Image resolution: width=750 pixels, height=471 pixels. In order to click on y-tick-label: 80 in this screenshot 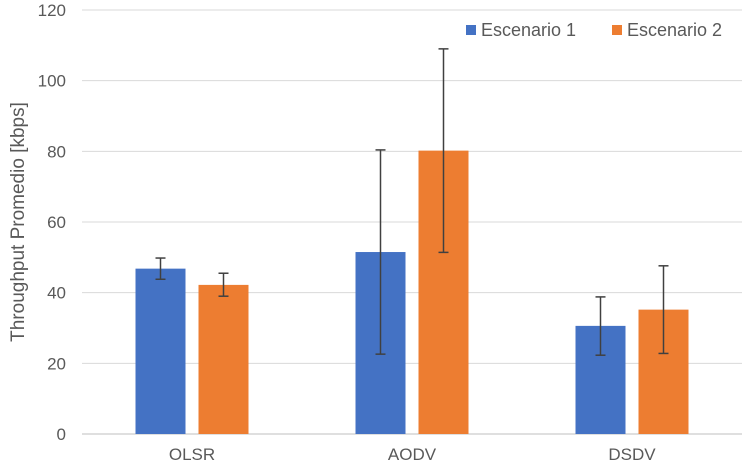, I will do `click(56, 151)`.